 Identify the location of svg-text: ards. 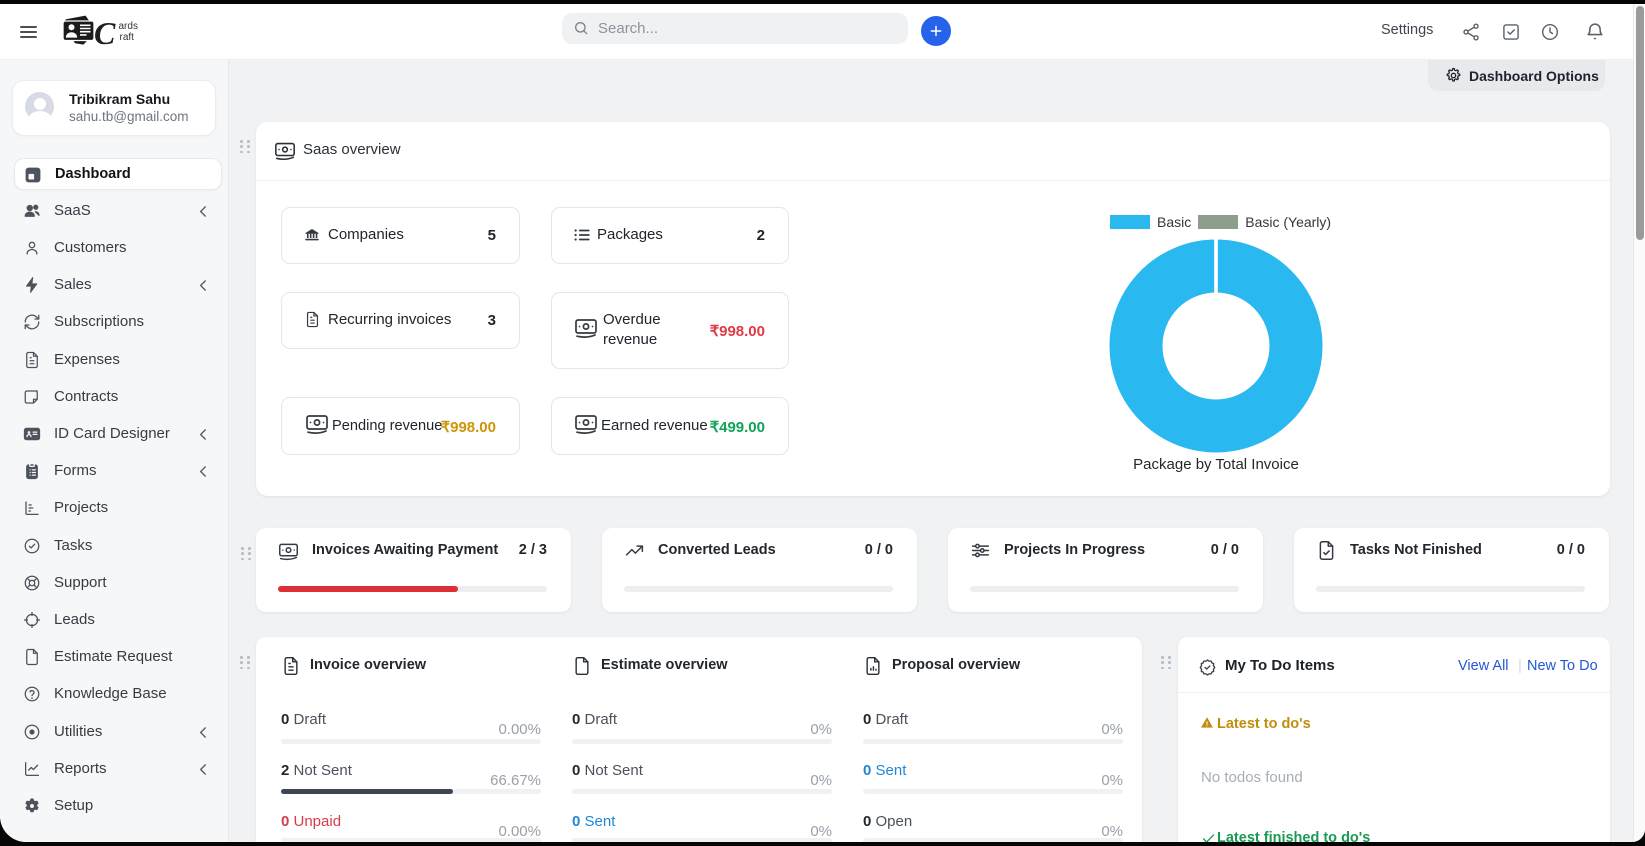
(128, 26).